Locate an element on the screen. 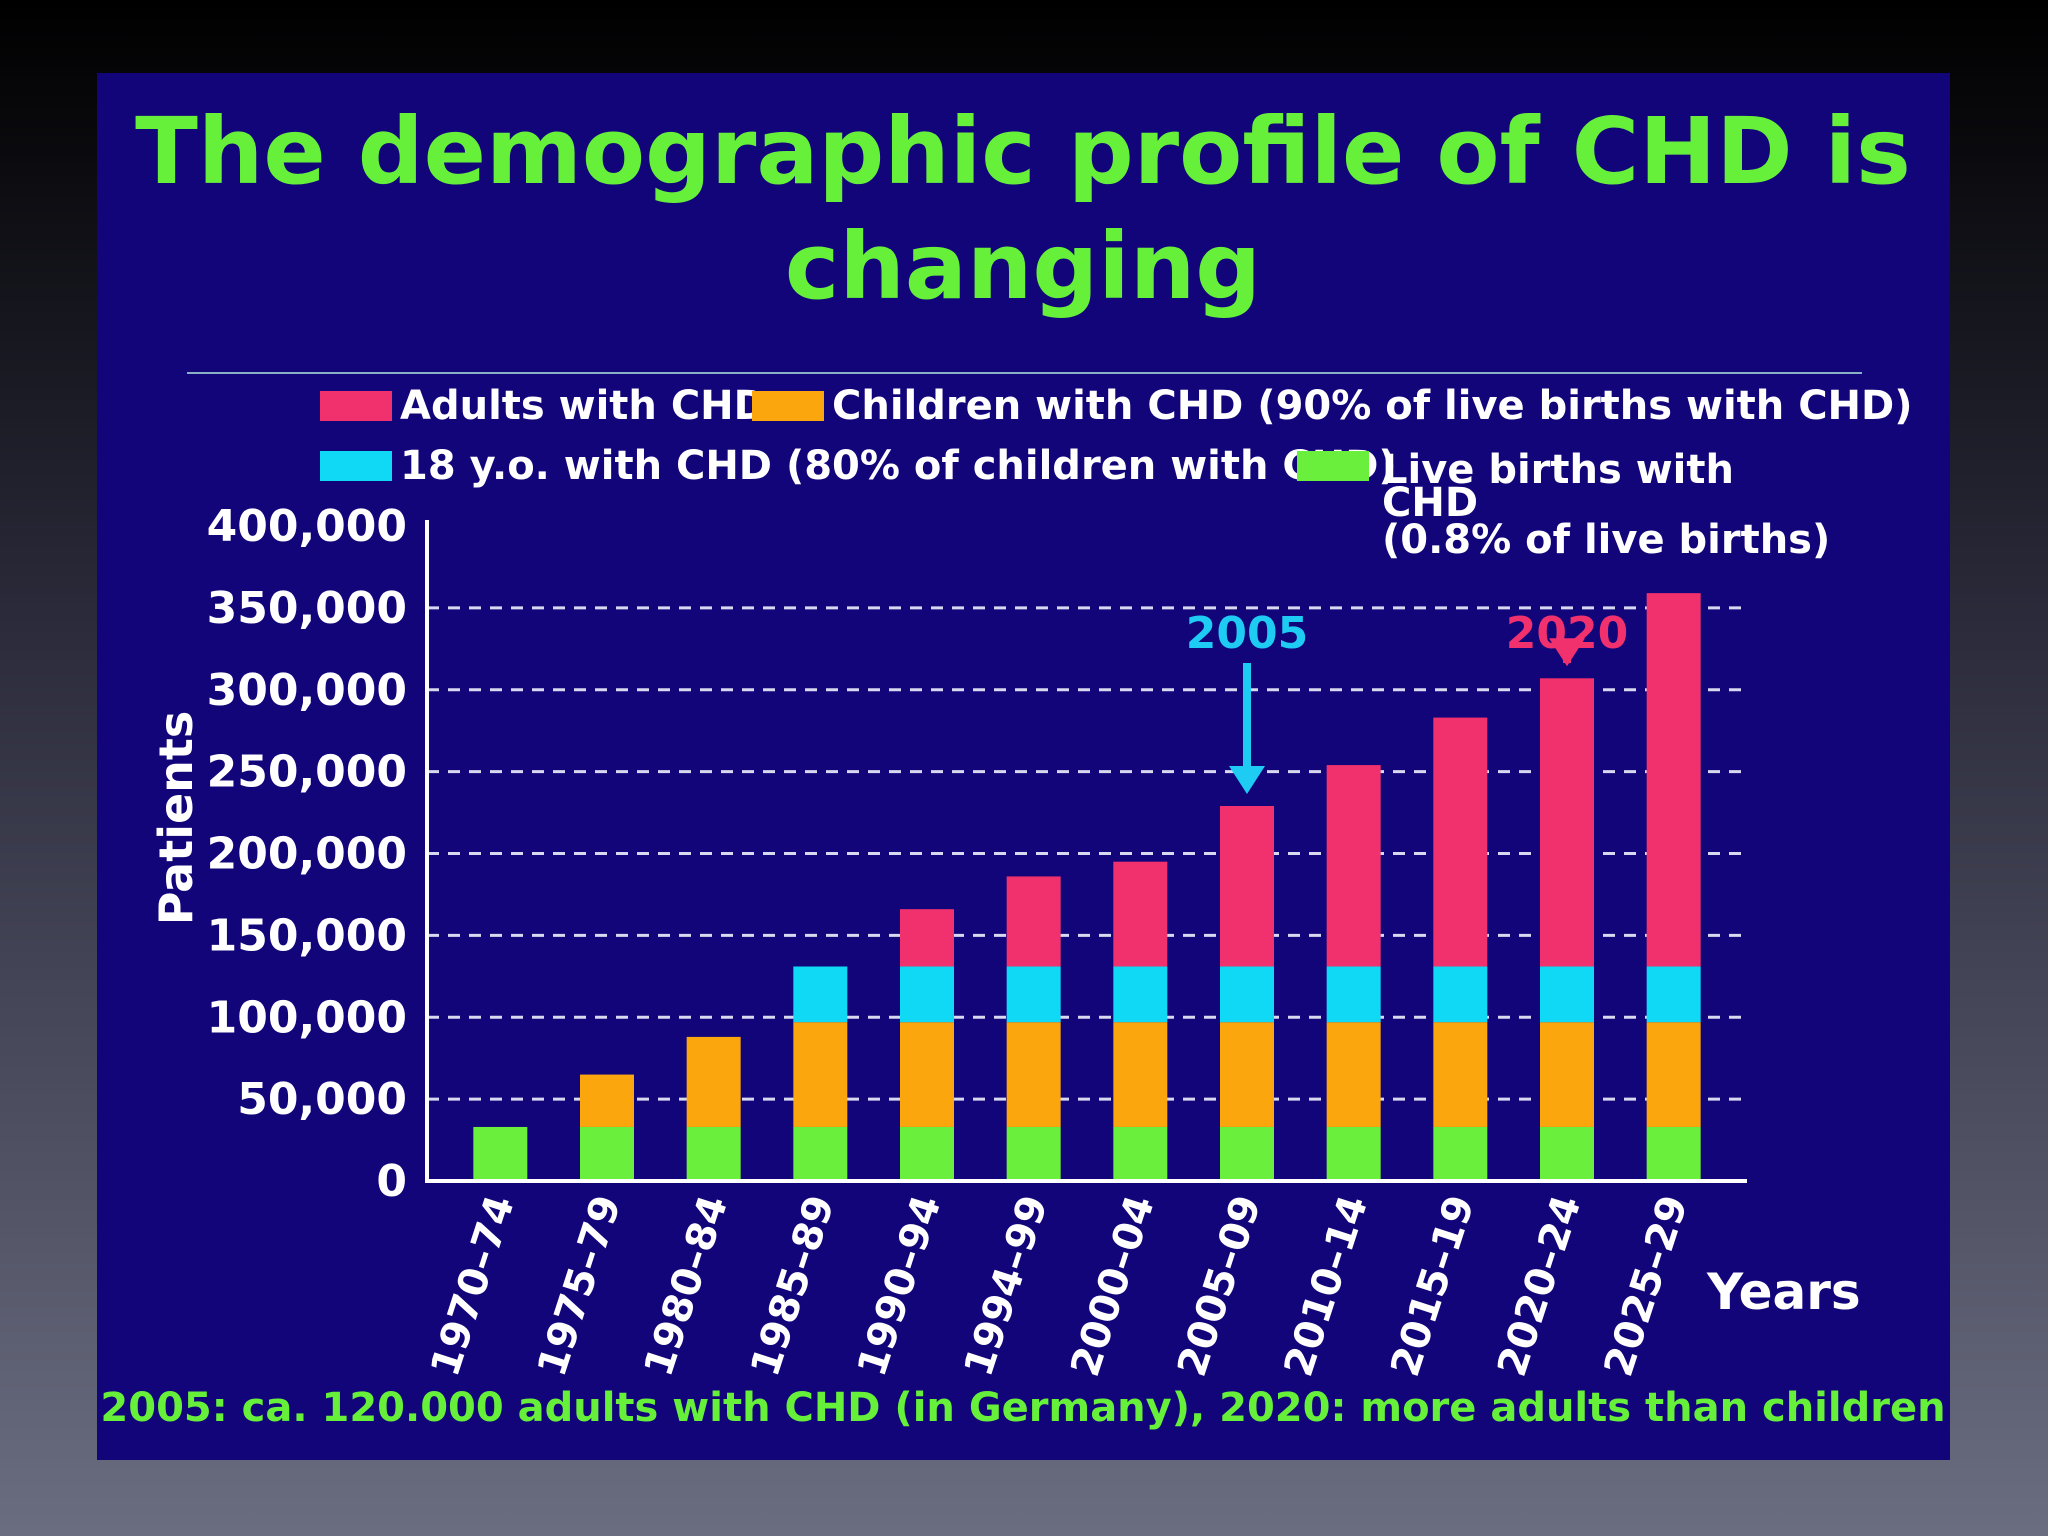  y-tick-label: 300,000 is located at coordinates (307, 690).